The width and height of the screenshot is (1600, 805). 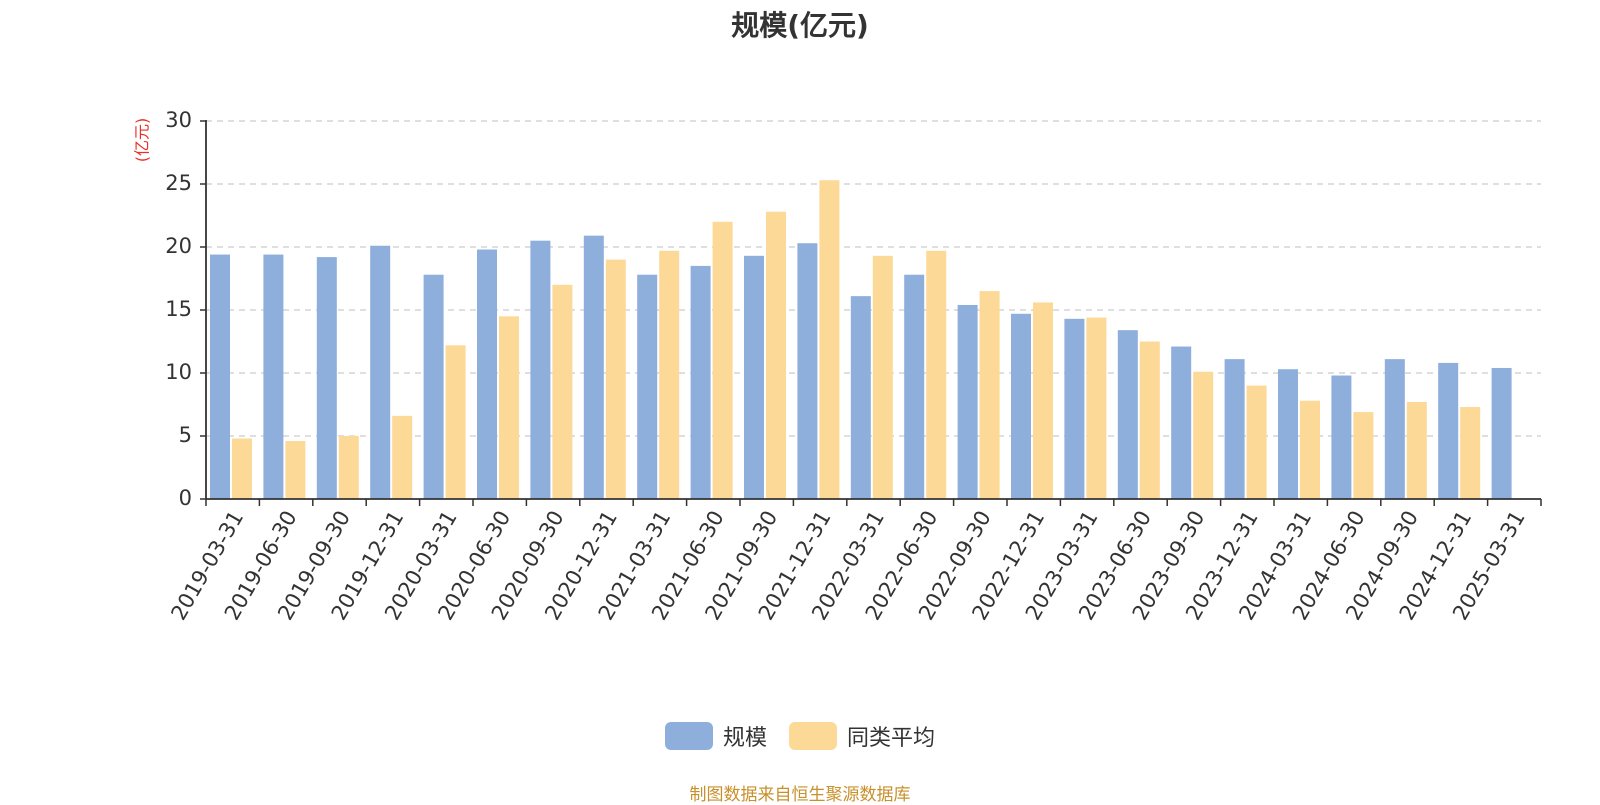 I want to click on legend-item-peer-average: 同类平均, so click(x=862, y=736).